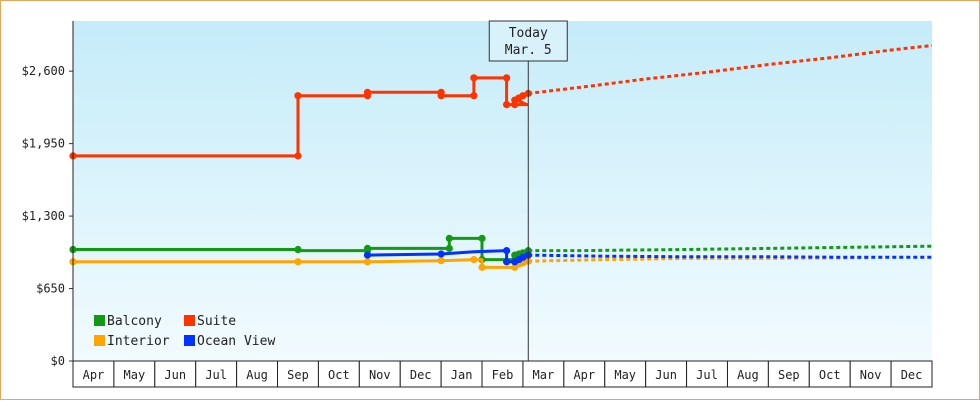  I want to click on y-tick-label: $650, so click(50, 289).